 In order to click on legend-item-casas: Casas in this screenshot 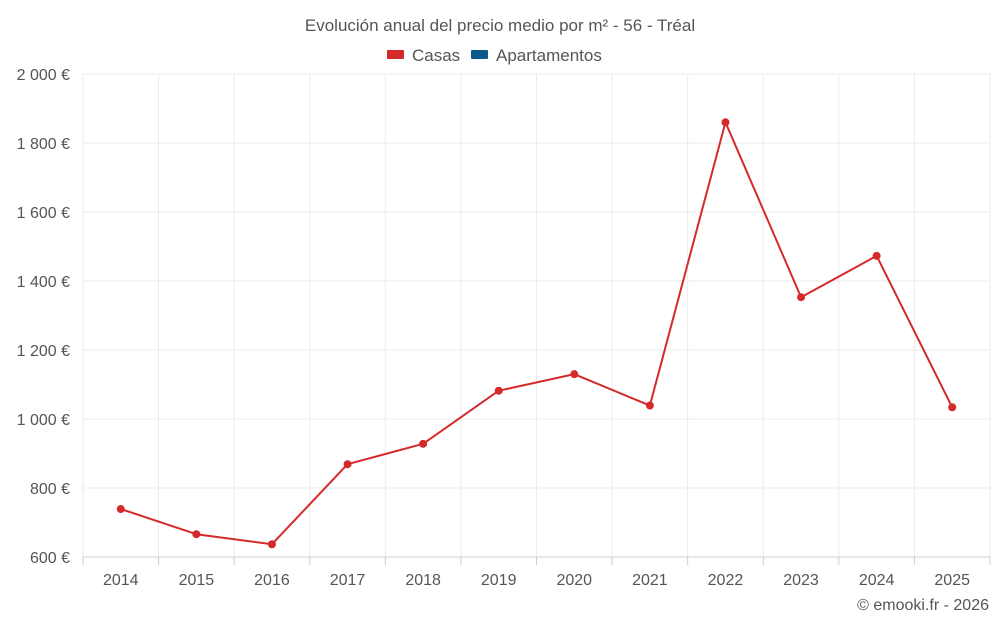, I will do `click(423, 55)`.